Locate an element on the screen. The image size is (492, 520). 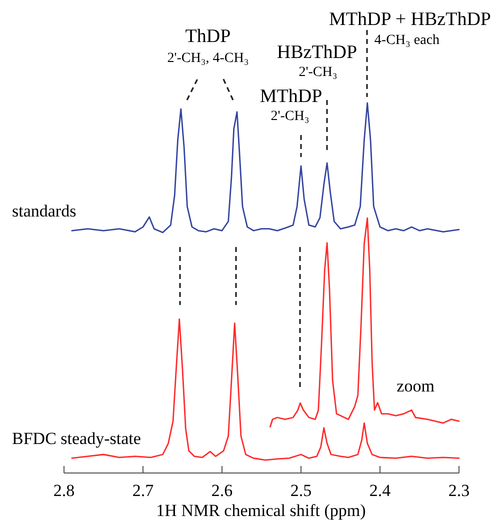
series-label: zoom is located at coordinates (415, 386).